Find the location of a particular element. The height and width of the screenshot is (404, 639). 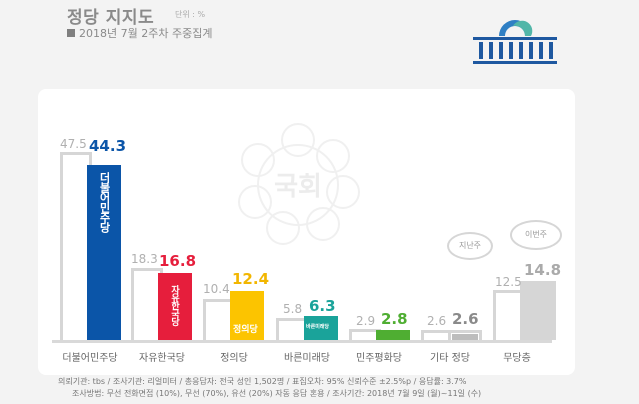

bar-cur-bareun is located at coordinates (321, 328).